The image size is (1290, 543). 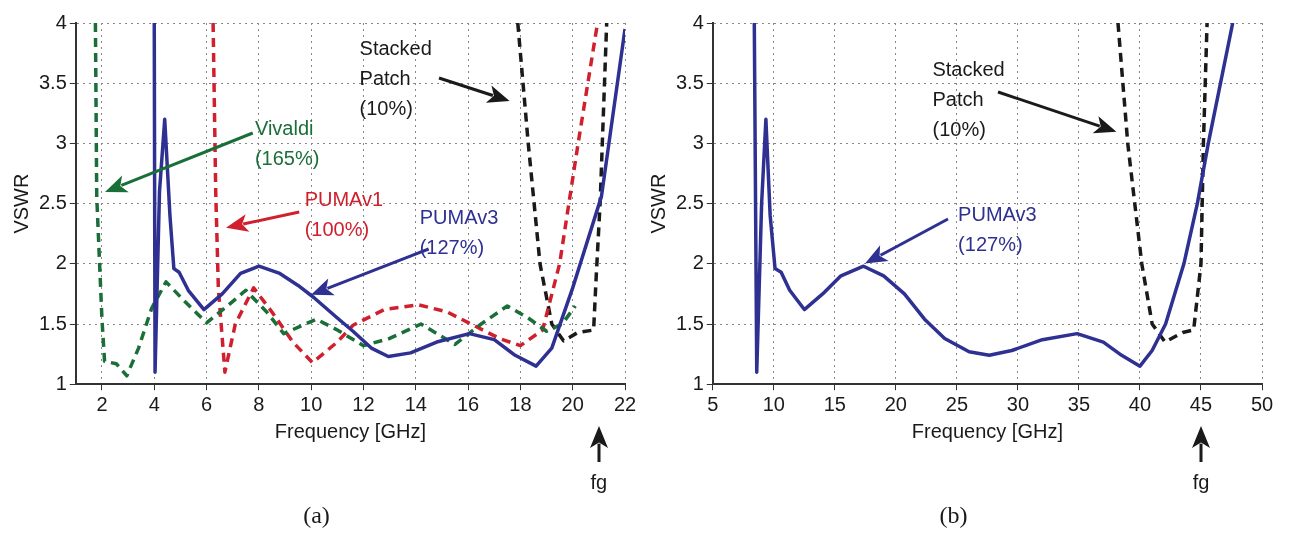 I want to click on x-tick-label: 5, so click(x=713, y=403).